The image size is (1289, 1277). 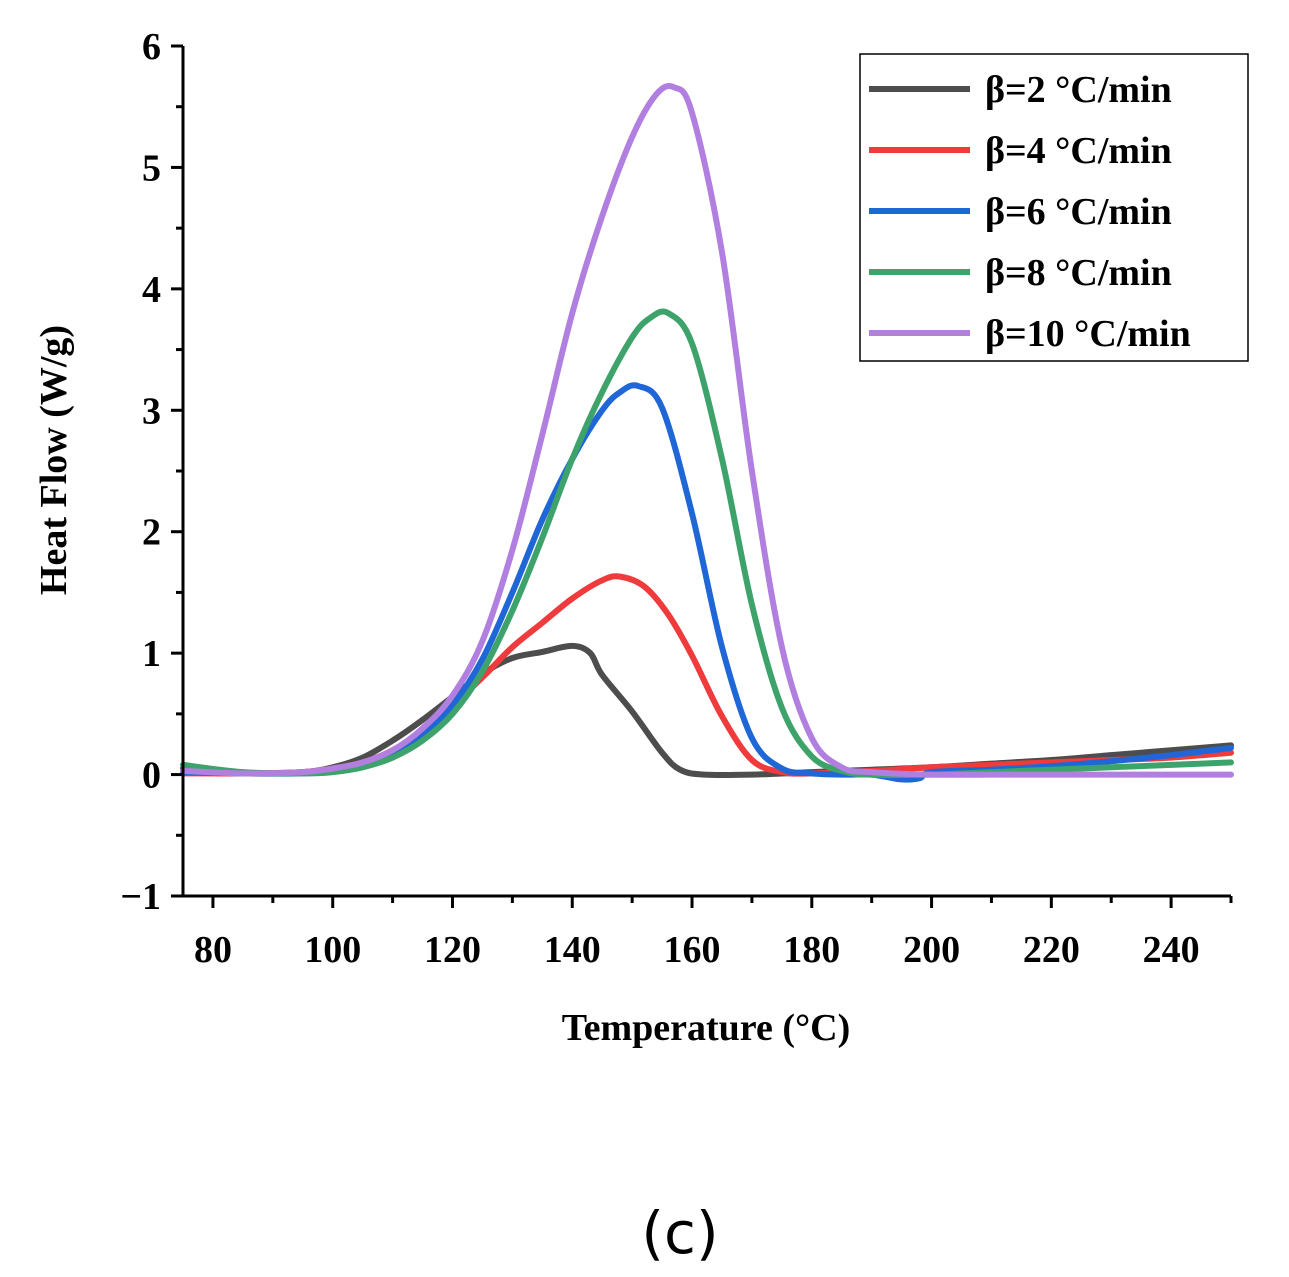 I want to click on x-tick-label: 80, so click(x=213, y=950).